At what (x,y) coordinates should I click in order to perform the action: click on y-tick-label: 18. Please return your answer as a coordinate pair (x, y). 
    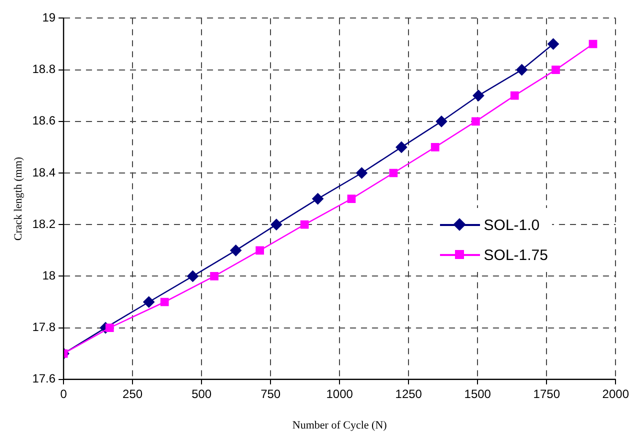
    Looking at the image, I should click on (49, 275).